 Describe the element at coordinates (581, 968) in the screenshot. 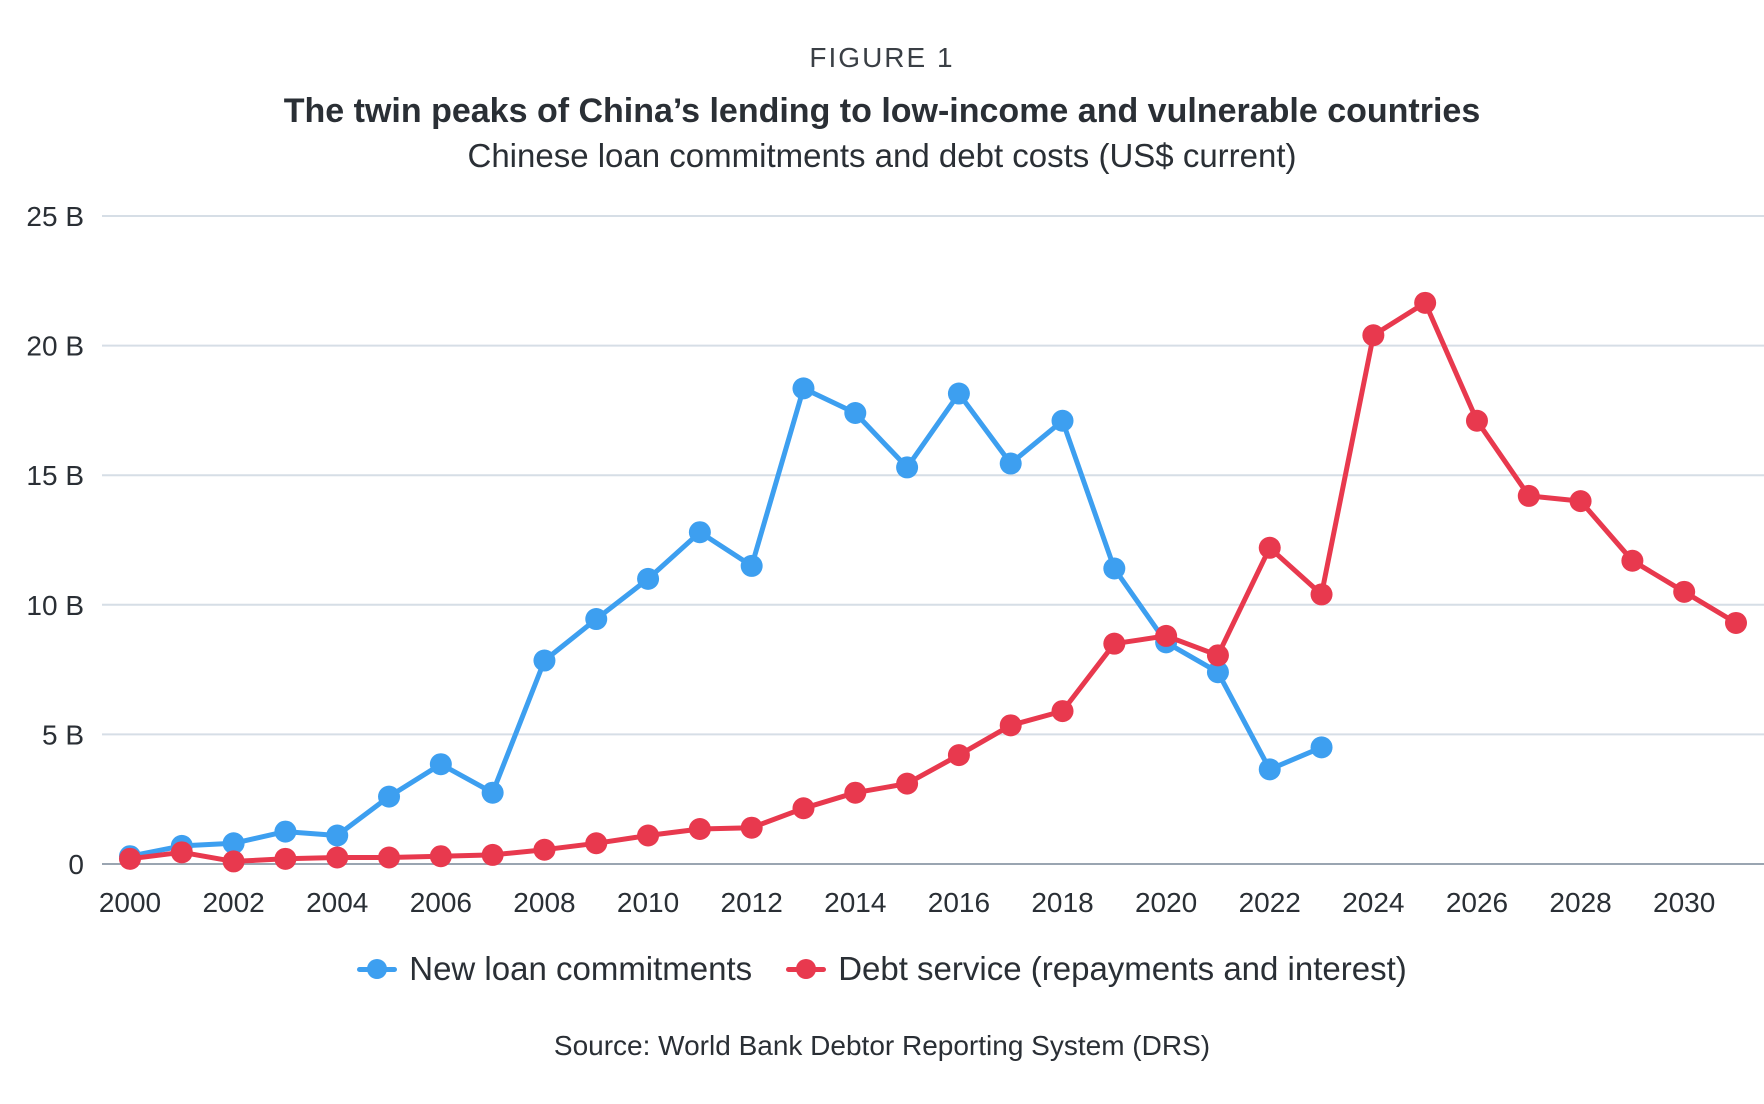

I see `legend-label-new-loans: New loan commitments` at that location.